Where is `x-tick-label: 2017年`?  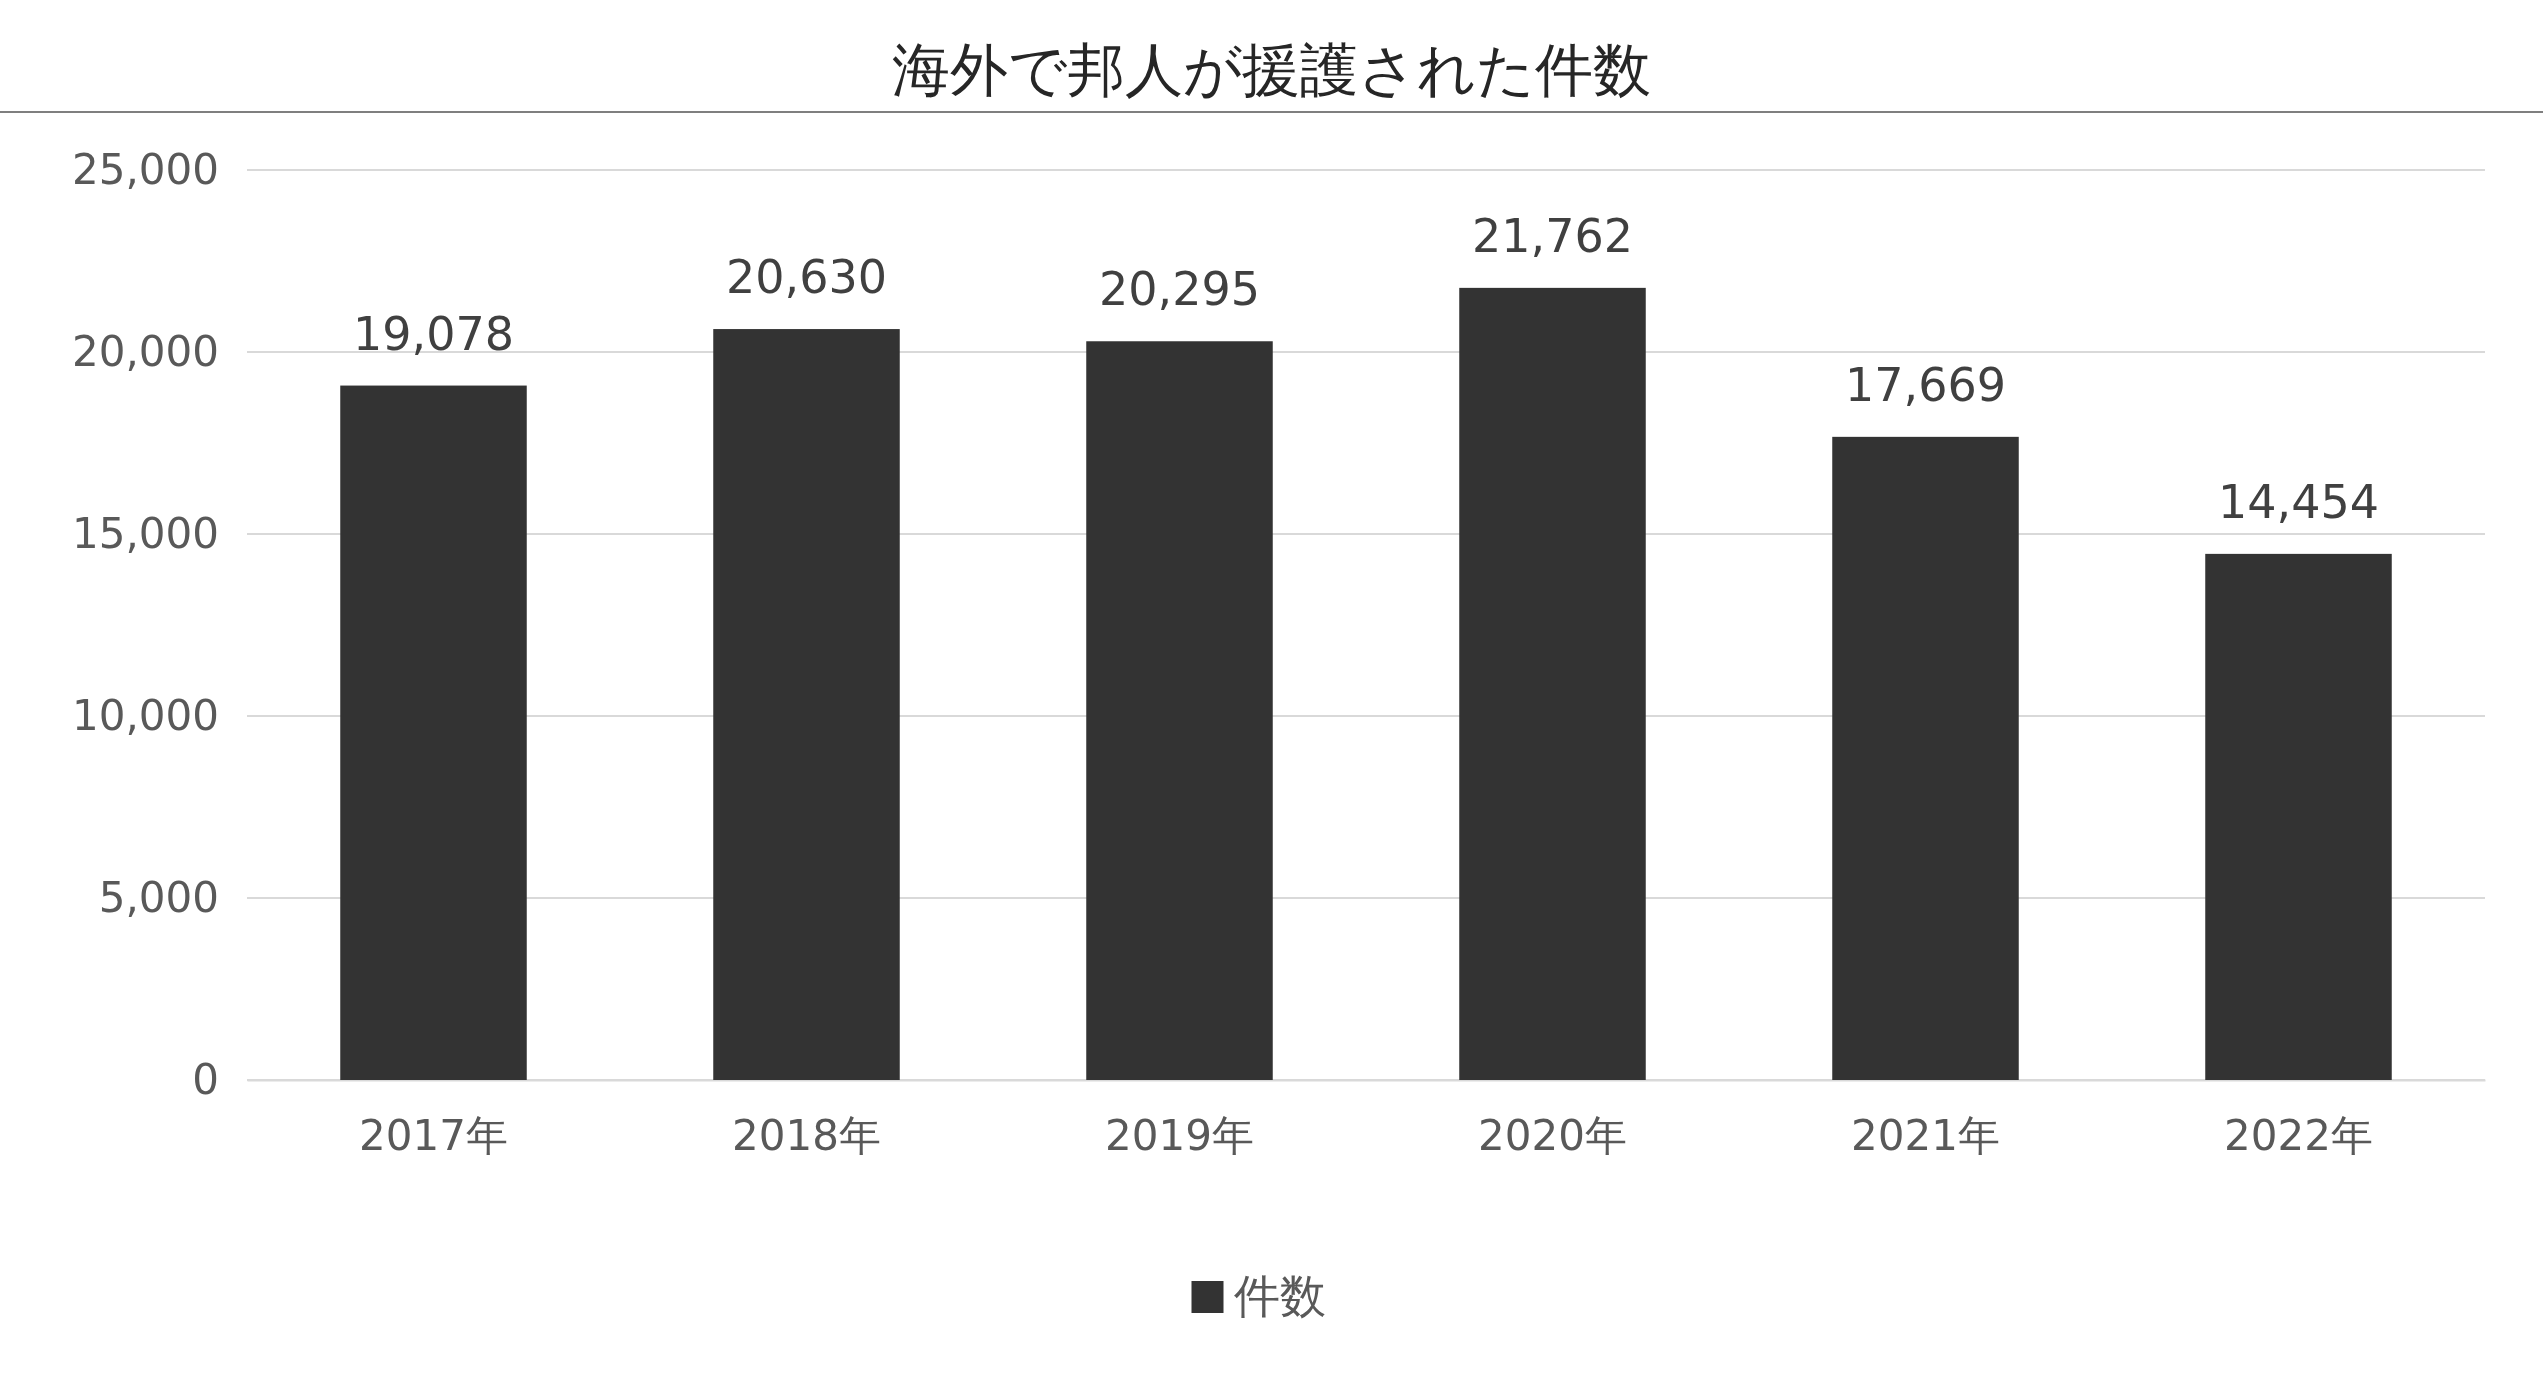
x-tick-label: 2017年 is located at coordinates (433, 1135).